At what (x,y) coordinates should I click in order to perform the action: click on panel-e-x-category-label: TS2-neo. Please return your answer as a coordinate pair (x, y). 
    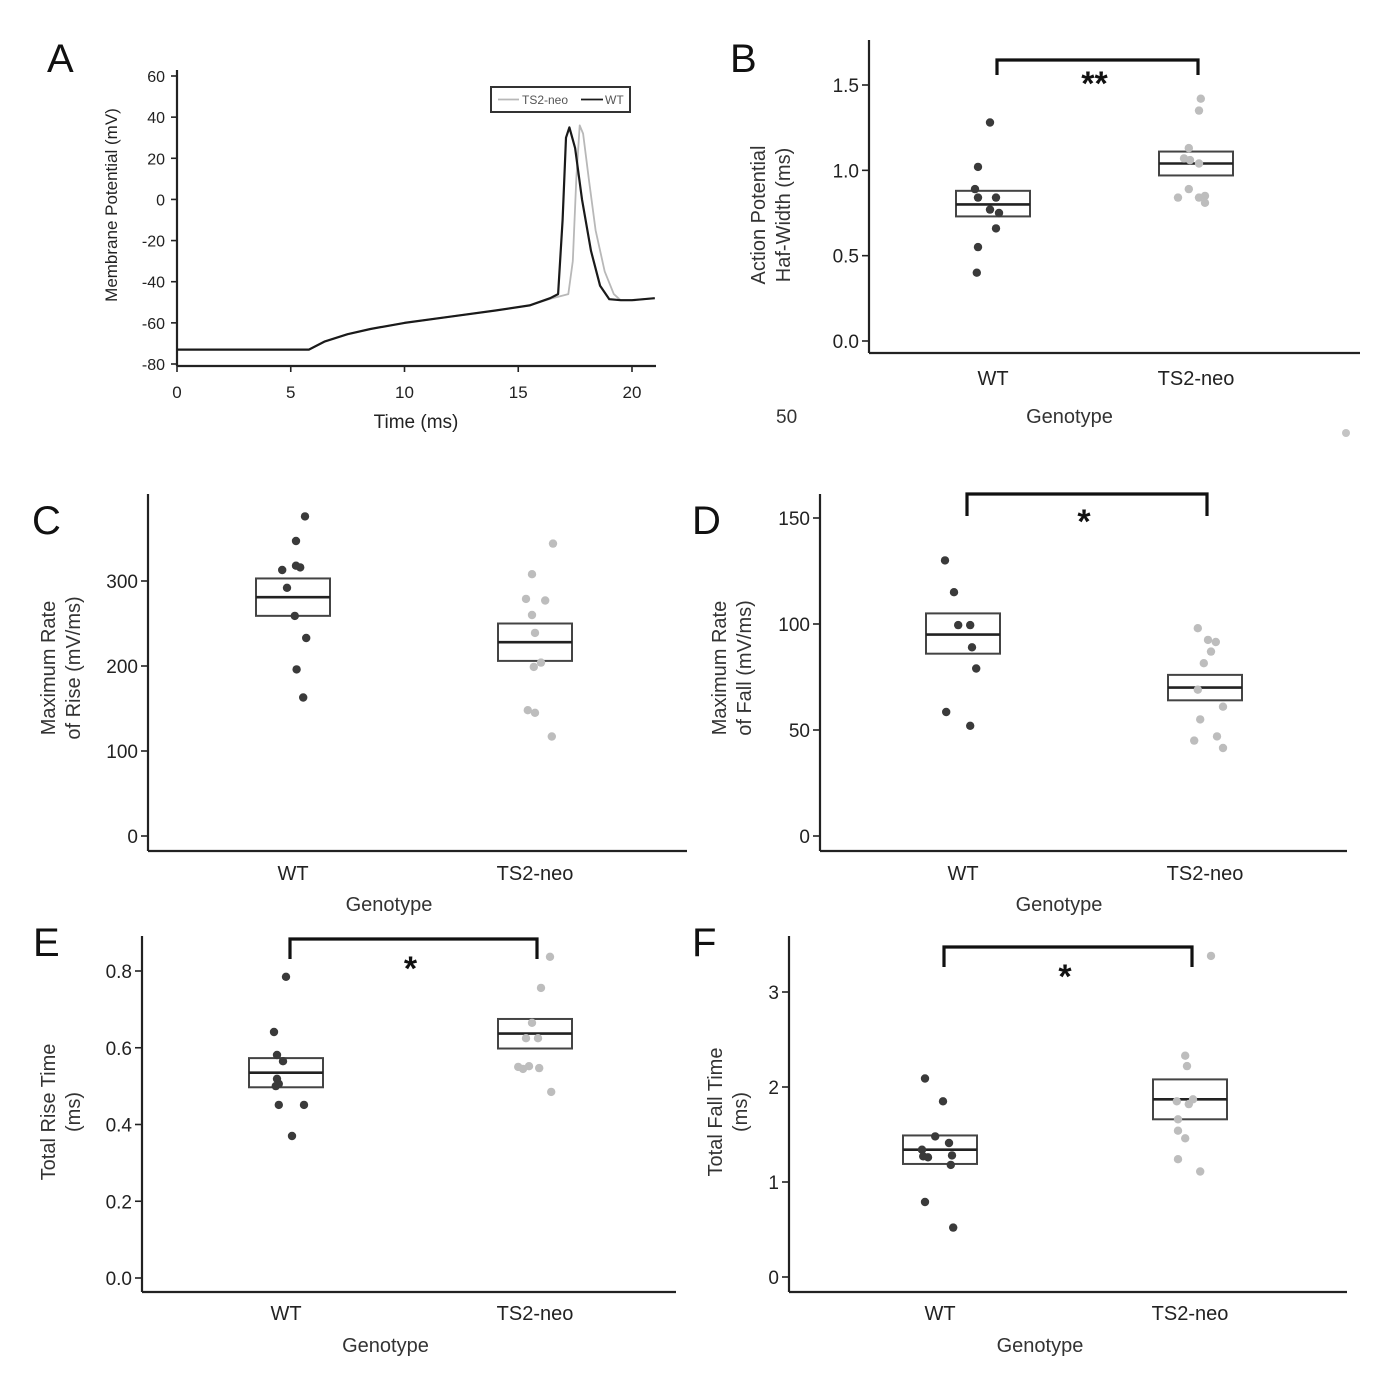
    Looking at the image, I should click on (535, 1314).